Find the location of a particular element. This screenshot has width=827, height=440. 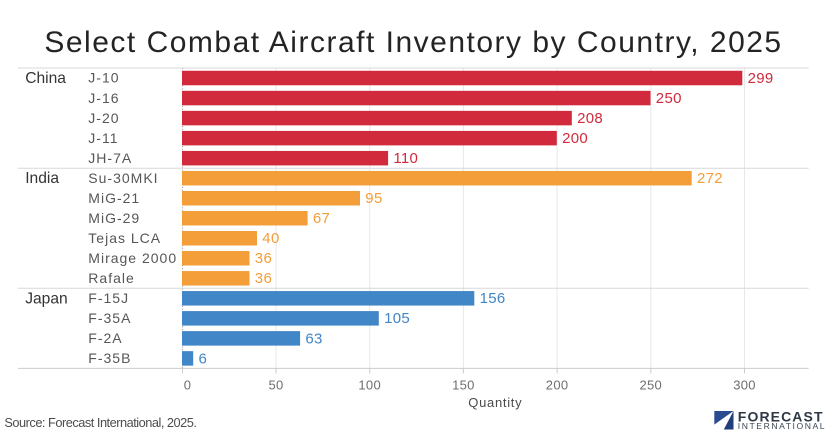

svg-text: JH-7A is located at coordinates (110, 158).